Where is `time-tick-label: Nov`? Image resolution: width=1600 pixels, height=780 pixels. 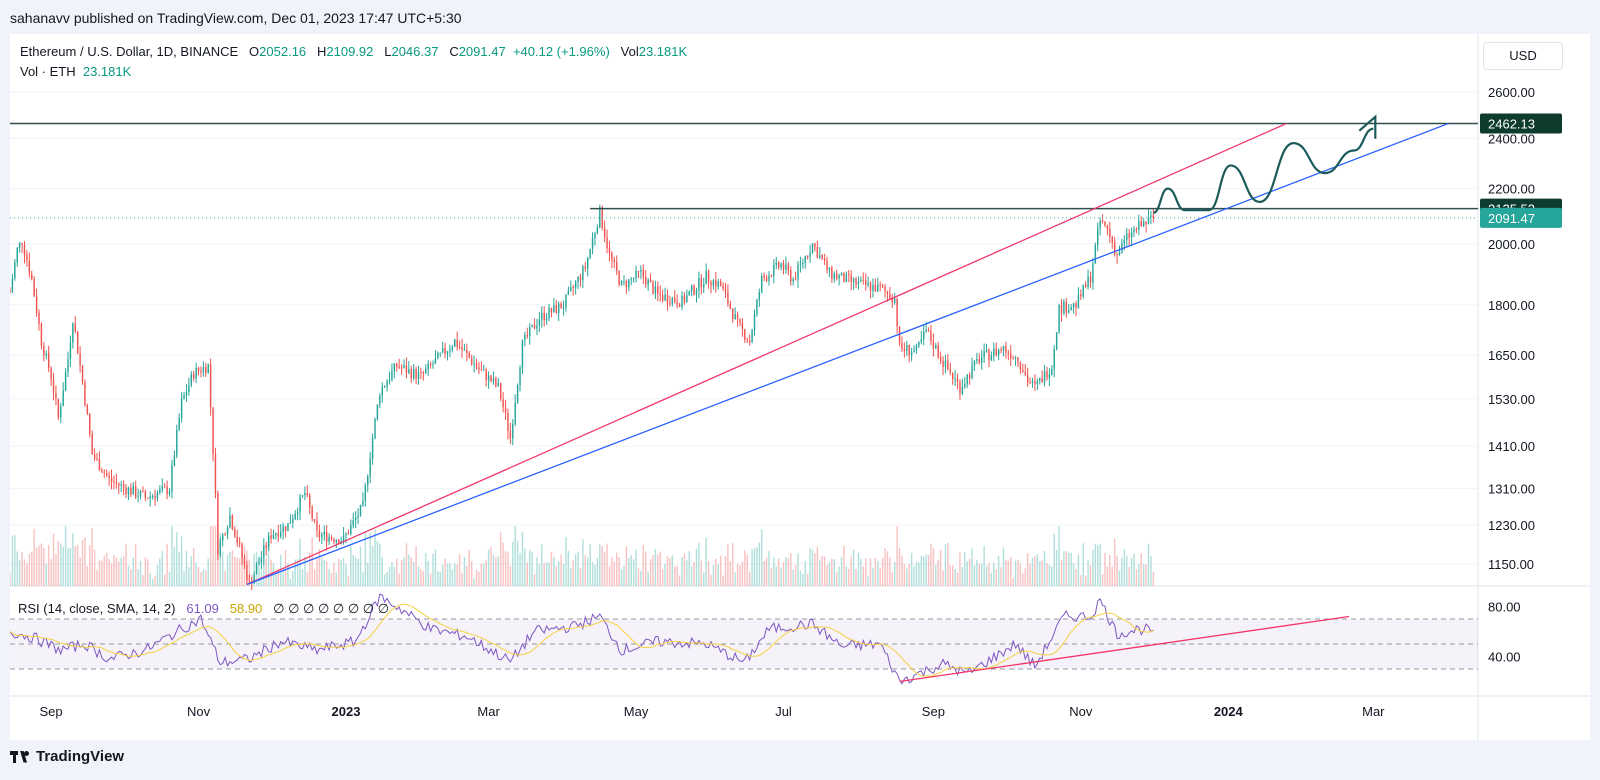
time-tick-label: Nov is located at coordinates (1081, 711).